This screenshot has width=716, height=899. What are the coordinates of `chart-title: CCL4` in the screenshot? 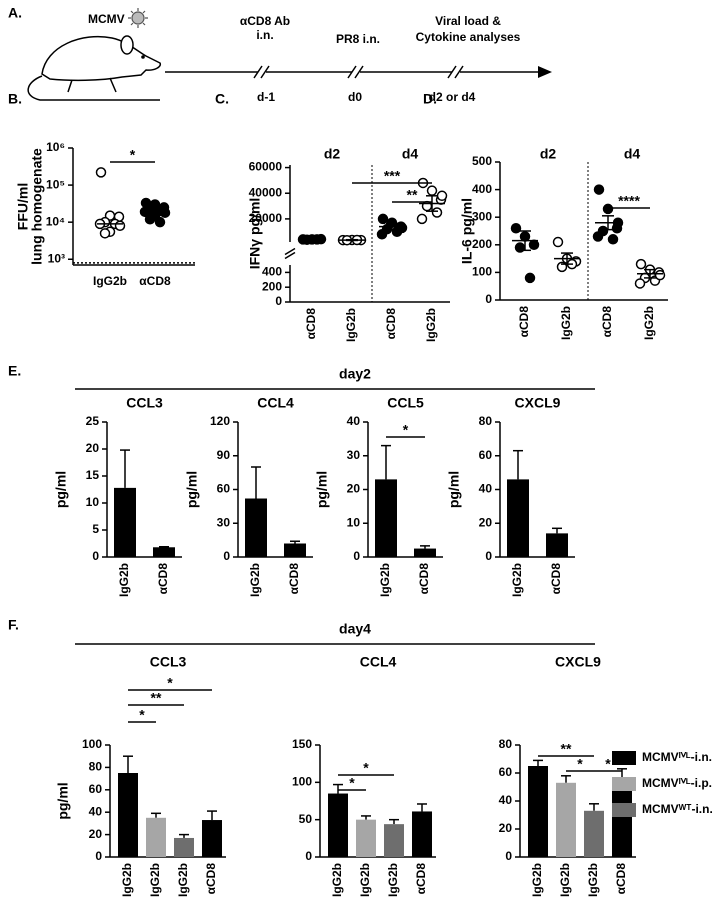 It's located at (378, 662).